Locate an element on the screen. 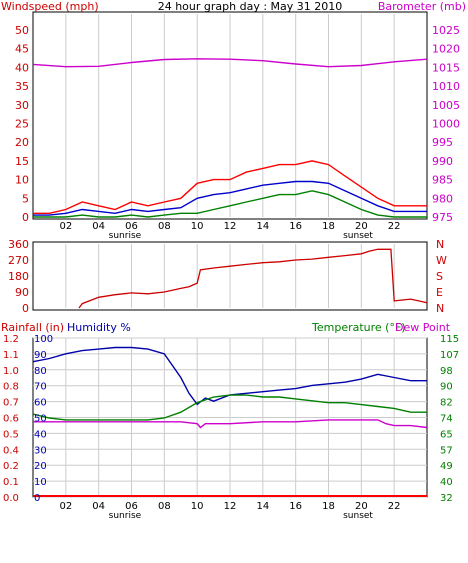  barometer-tick-label: 1020 is located at coordinates (446, 49).